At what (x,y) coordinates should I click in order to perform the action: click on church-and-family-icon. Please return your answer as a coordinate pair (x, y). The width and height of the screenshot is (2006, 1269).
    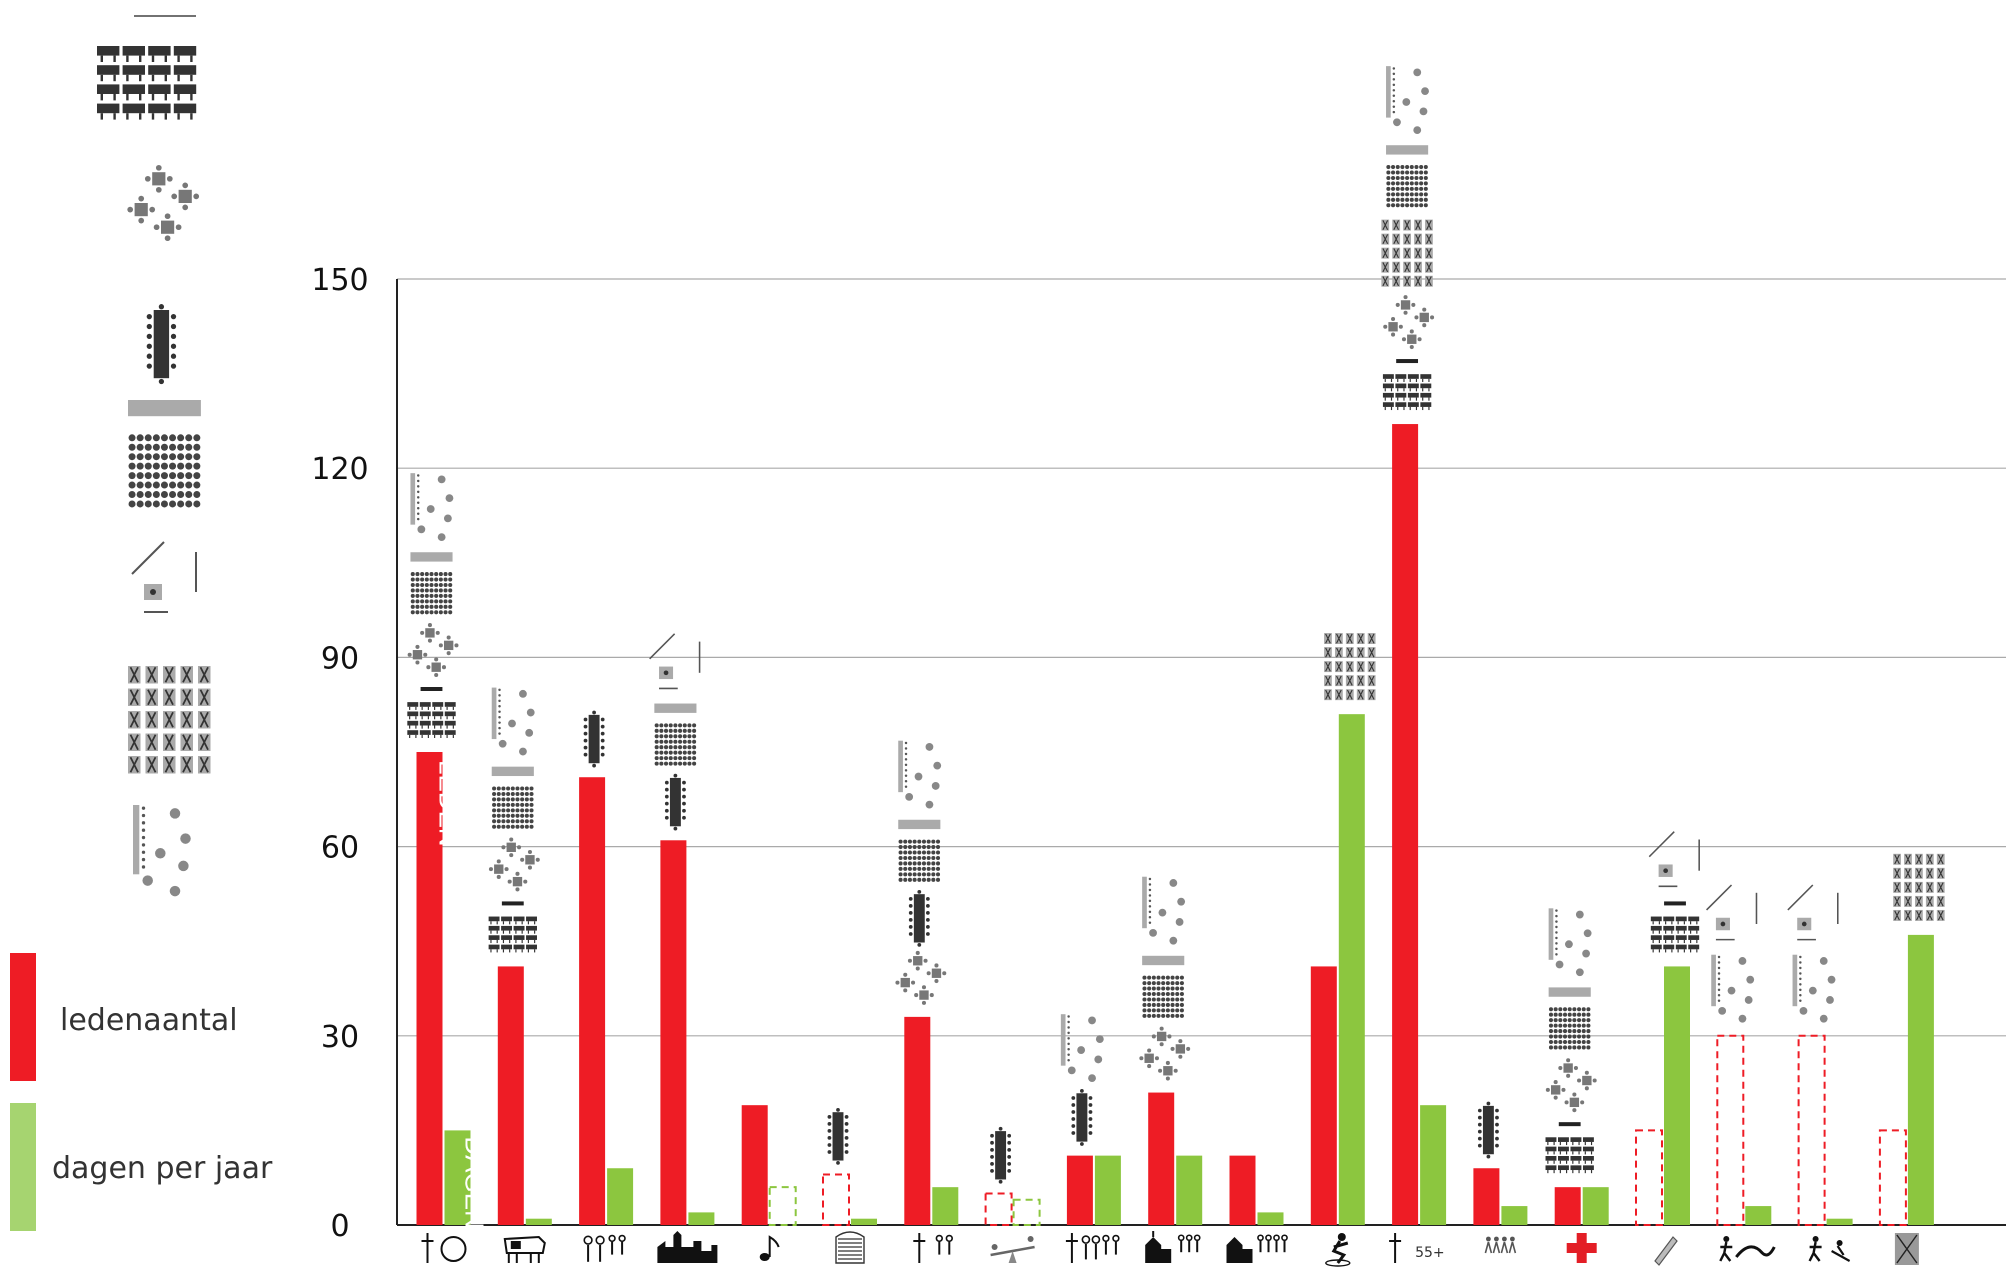
    Looking at the image, I should click on (1173, 1247).